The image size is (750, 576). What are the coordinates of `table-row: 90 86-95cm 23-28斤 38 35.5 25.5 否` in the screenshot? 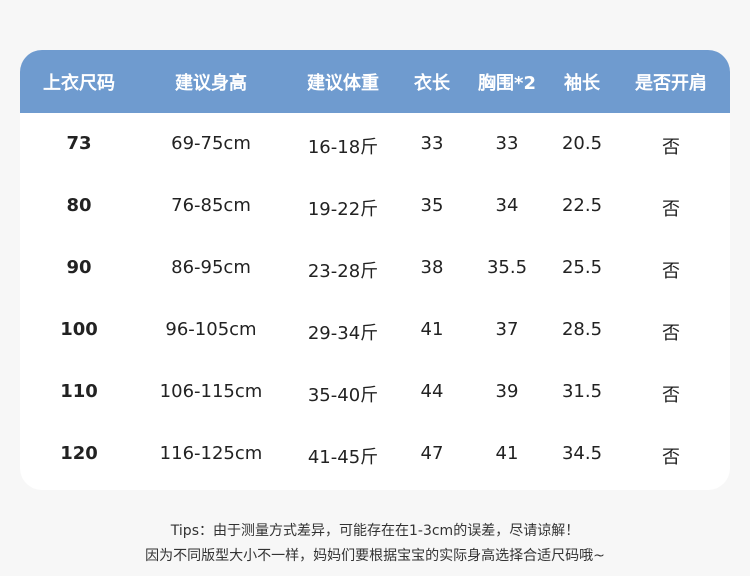 It's located at (375, 268).